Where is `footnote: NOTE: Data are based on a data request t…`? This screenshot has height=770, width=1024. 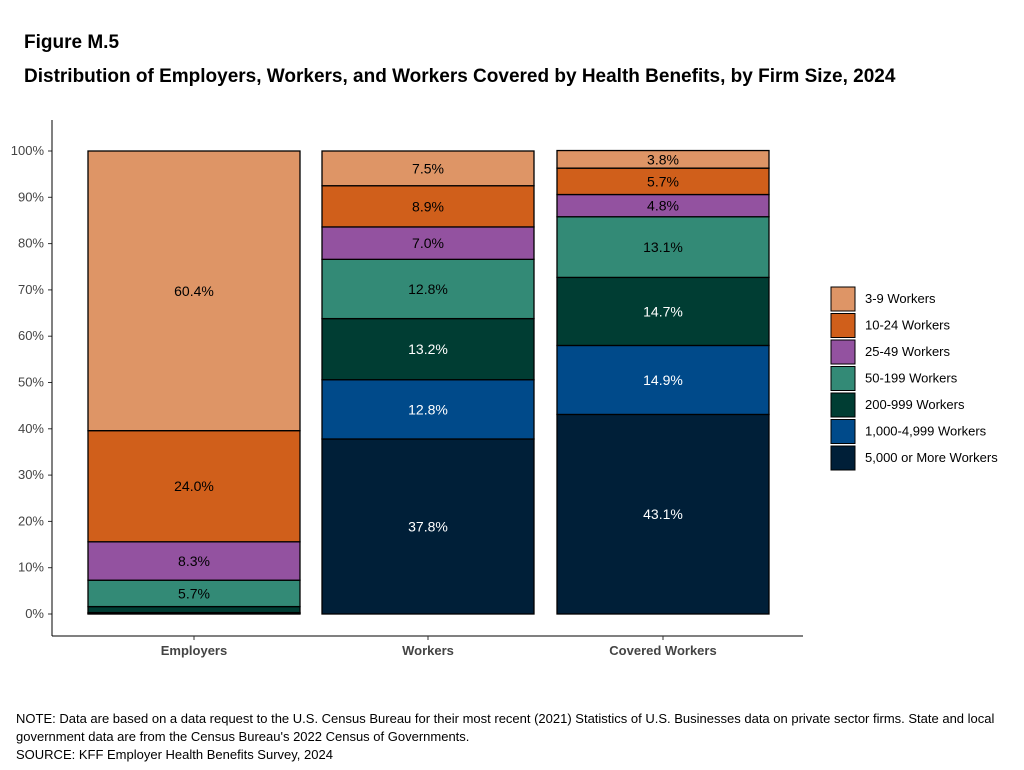
footnote: NOTE: Data are based on a data request t… is located at coordinates (516, 737).